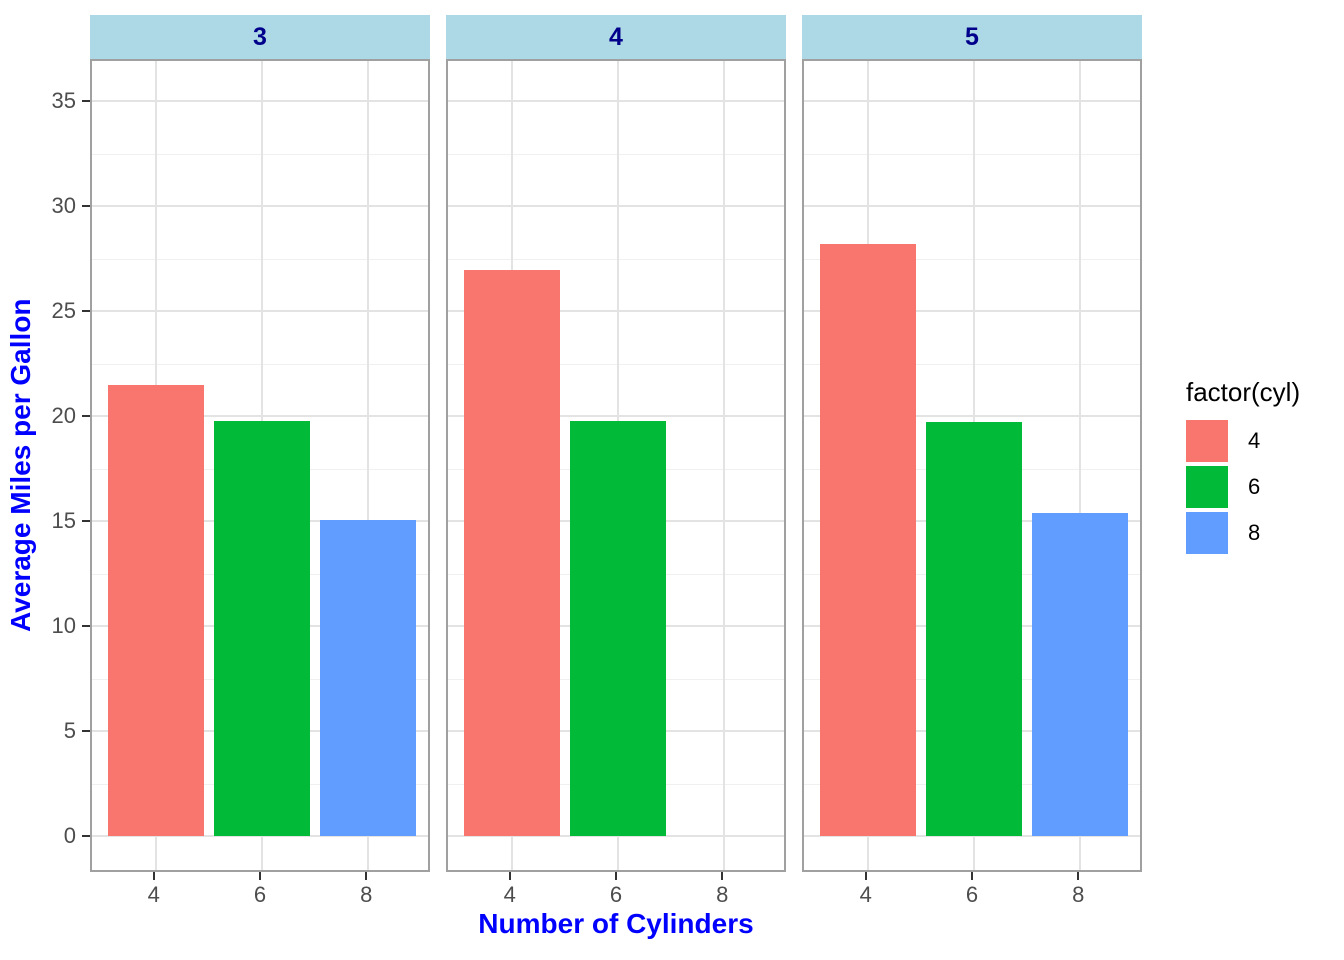  Describe the element at coordinates (616, 923) in the screenshot. I see `x-axis-title: Number of Cylinders` at that location.